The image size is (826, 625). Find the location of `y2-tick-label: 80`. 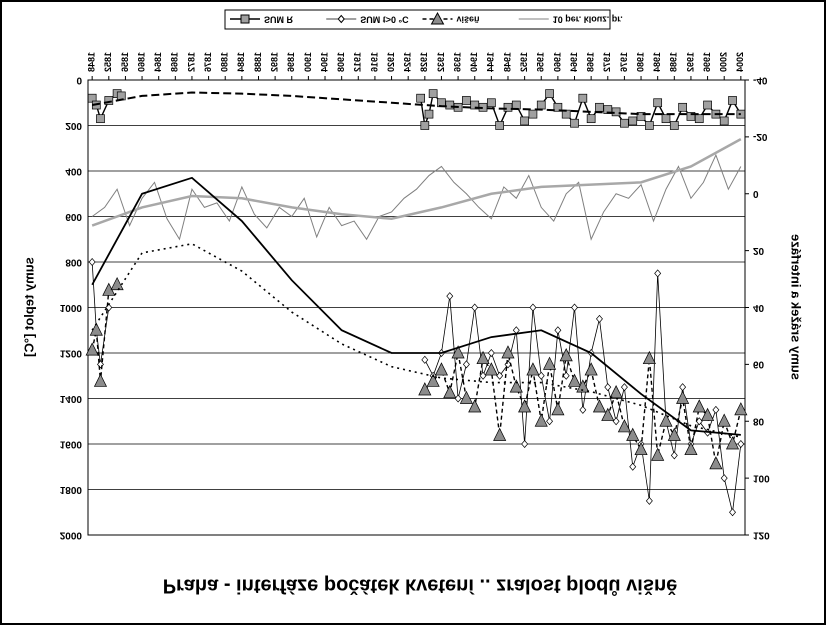

y2-tick-label: 80 is located at coordinates (759, 421).